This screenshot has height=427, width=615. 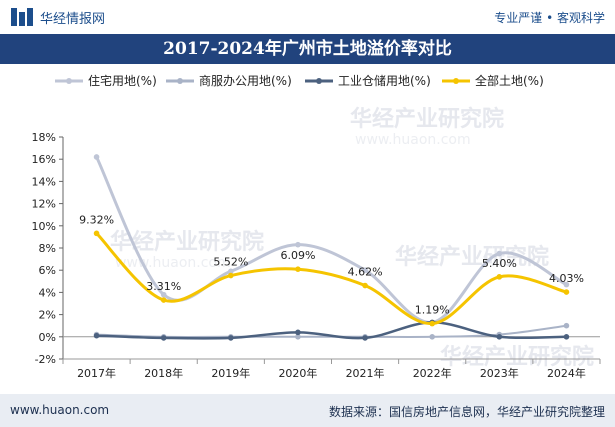 I want to click on huajing-logo-icon, so click(x=22, y=17).